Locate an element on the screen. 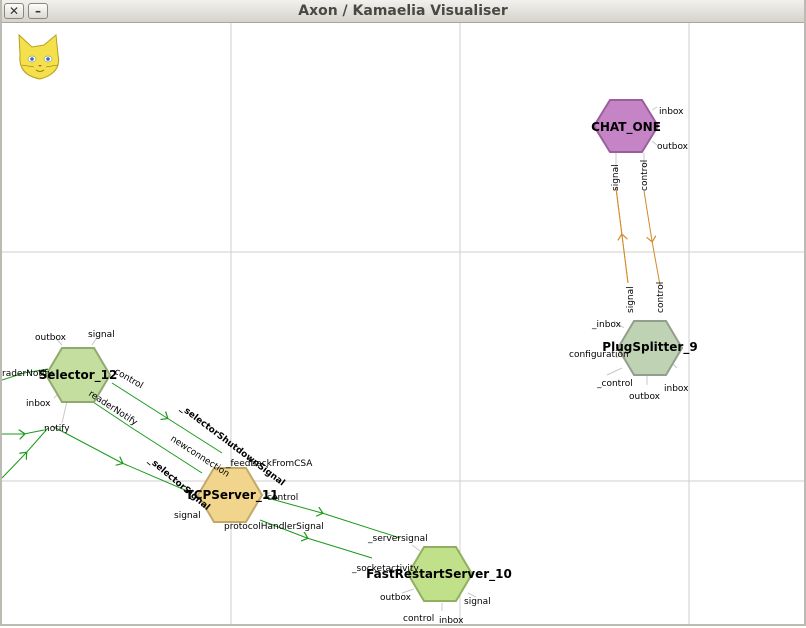 The height and width of the screenshot is (628, 806). title-bar: Axon / Kamaelia Visualiser ✕ – is located at coordinates (403, 11).